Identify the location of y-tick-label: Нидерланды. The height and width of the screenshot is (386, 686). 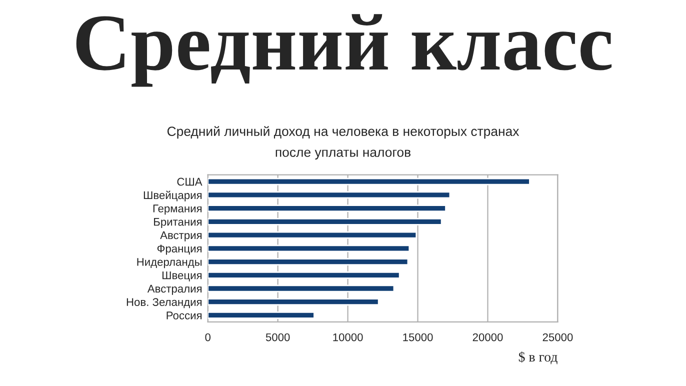
(169, 263).